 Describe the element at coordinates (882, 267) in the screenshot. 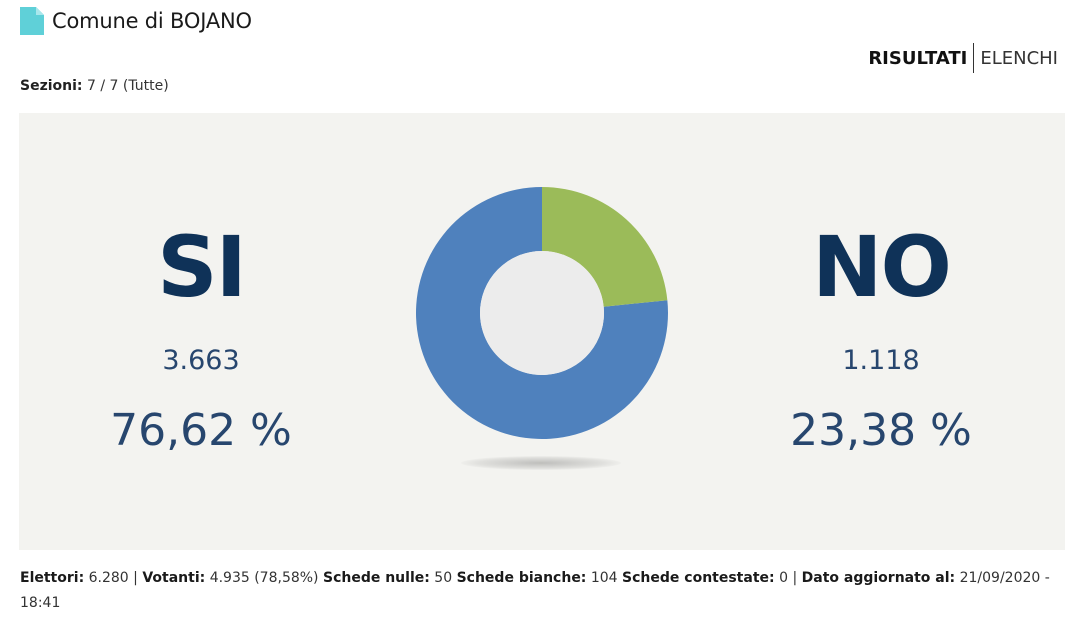

I see `no-label: NO` at that location.